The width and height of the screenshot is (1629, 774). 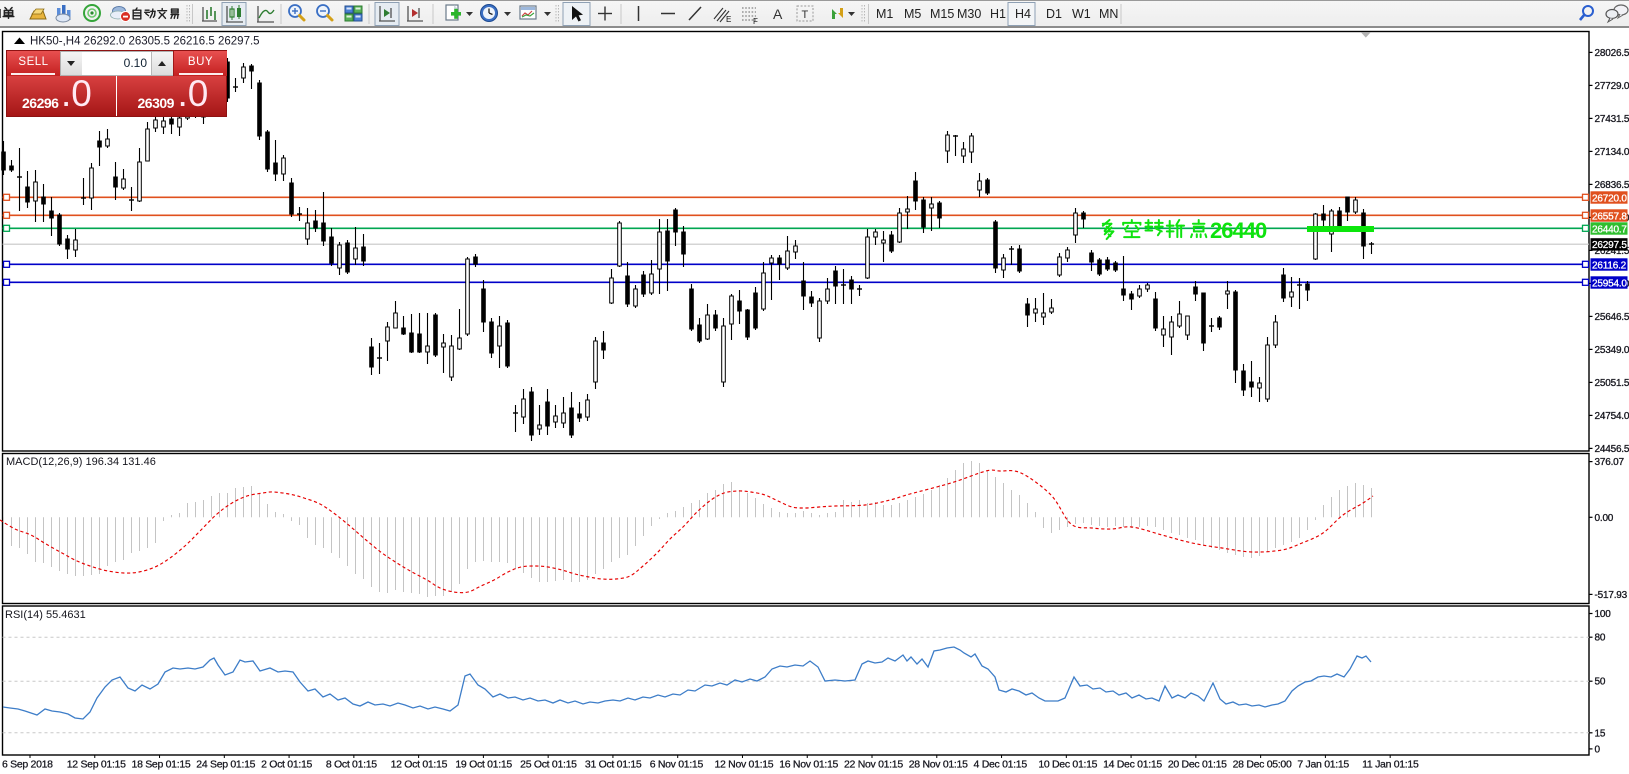 What do you see at coordinates (1603, 614) in the screenshot?
I see `svg-text: 100` at bounding box center [1603, 614].